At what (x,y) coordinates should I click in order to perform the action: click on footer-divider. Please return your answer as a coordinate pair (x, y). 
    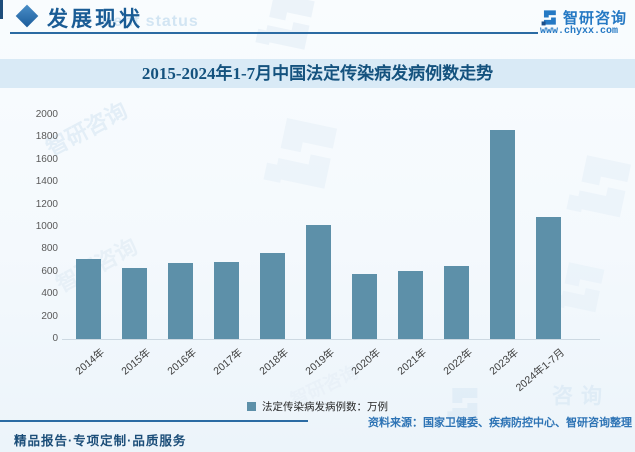
    Looking at the image, I should click on (154, 421).